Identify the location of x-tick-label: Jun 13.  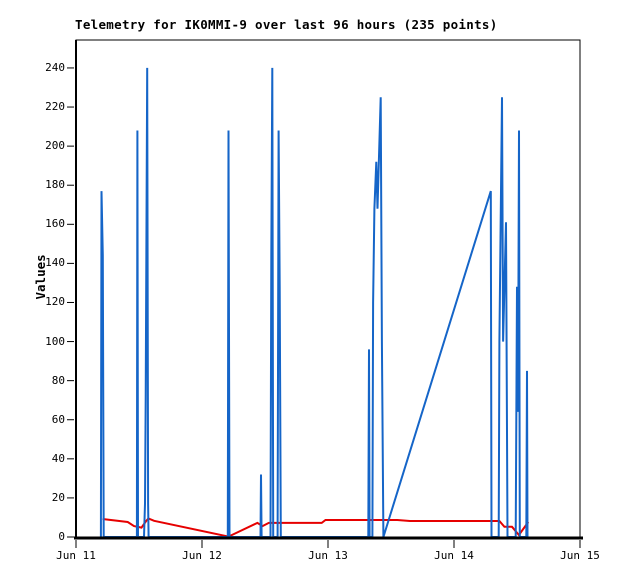
(328, 555).